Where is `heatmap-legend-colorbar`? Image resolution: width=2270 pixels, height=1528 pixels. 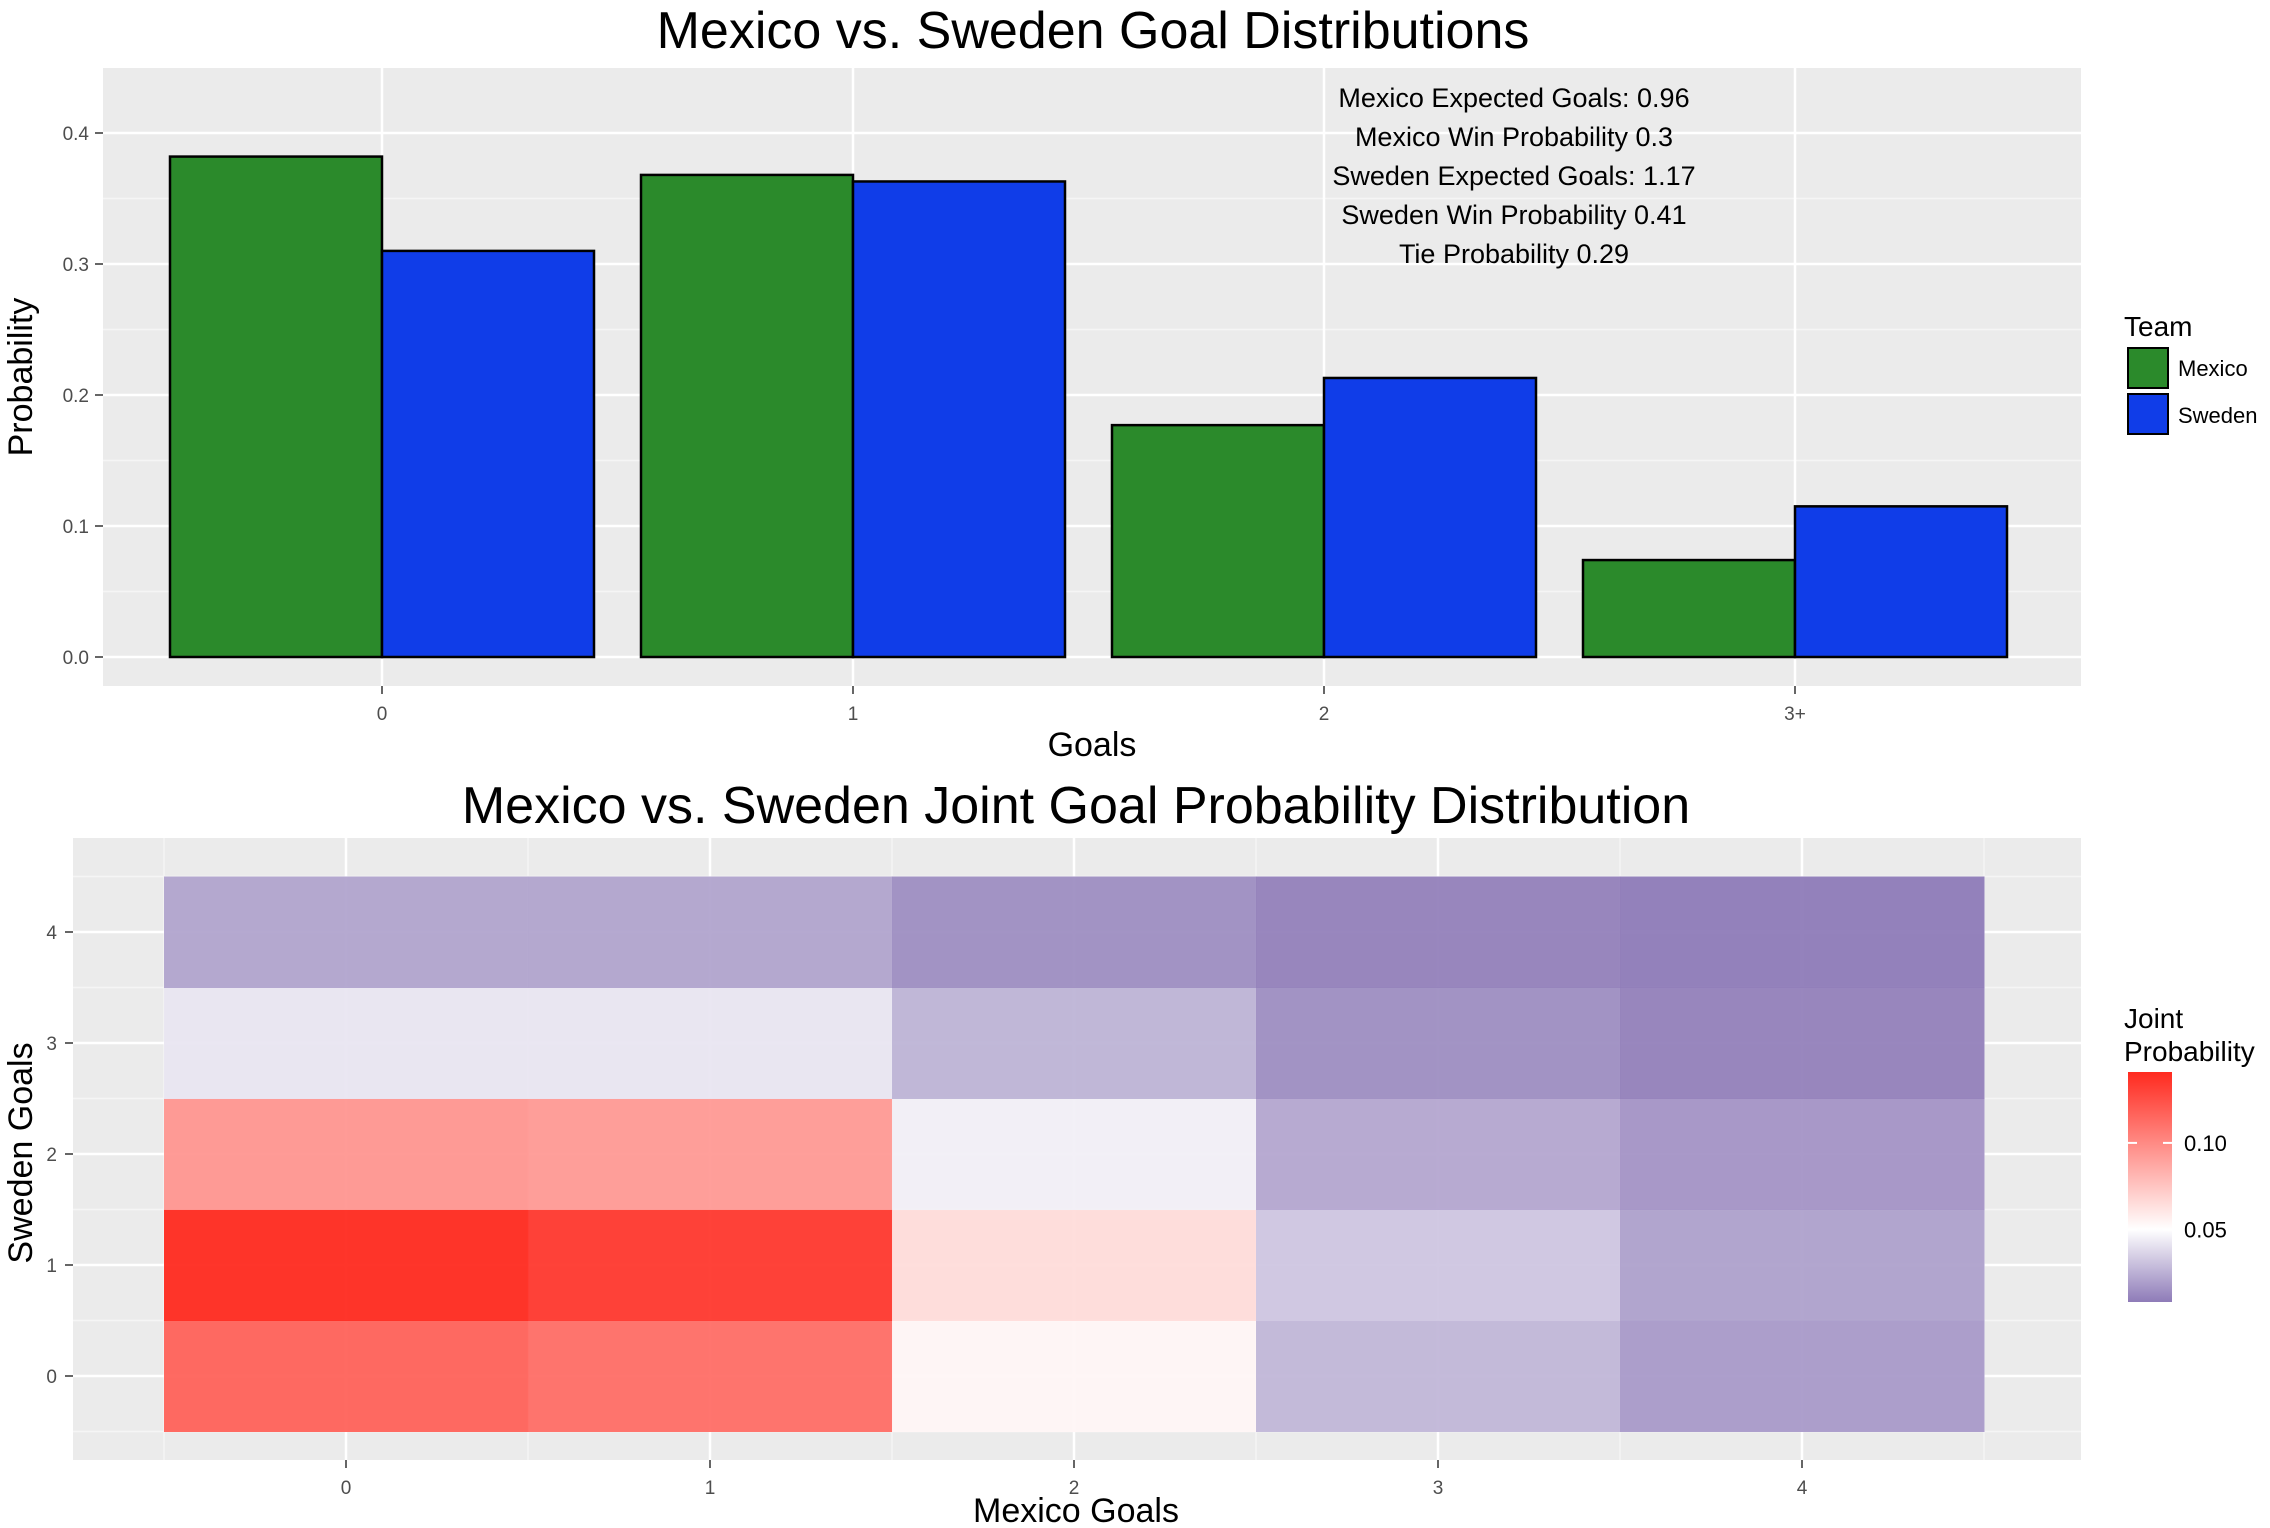
heatmap-legend-colorbar is located at coordinates (2150, 1187).